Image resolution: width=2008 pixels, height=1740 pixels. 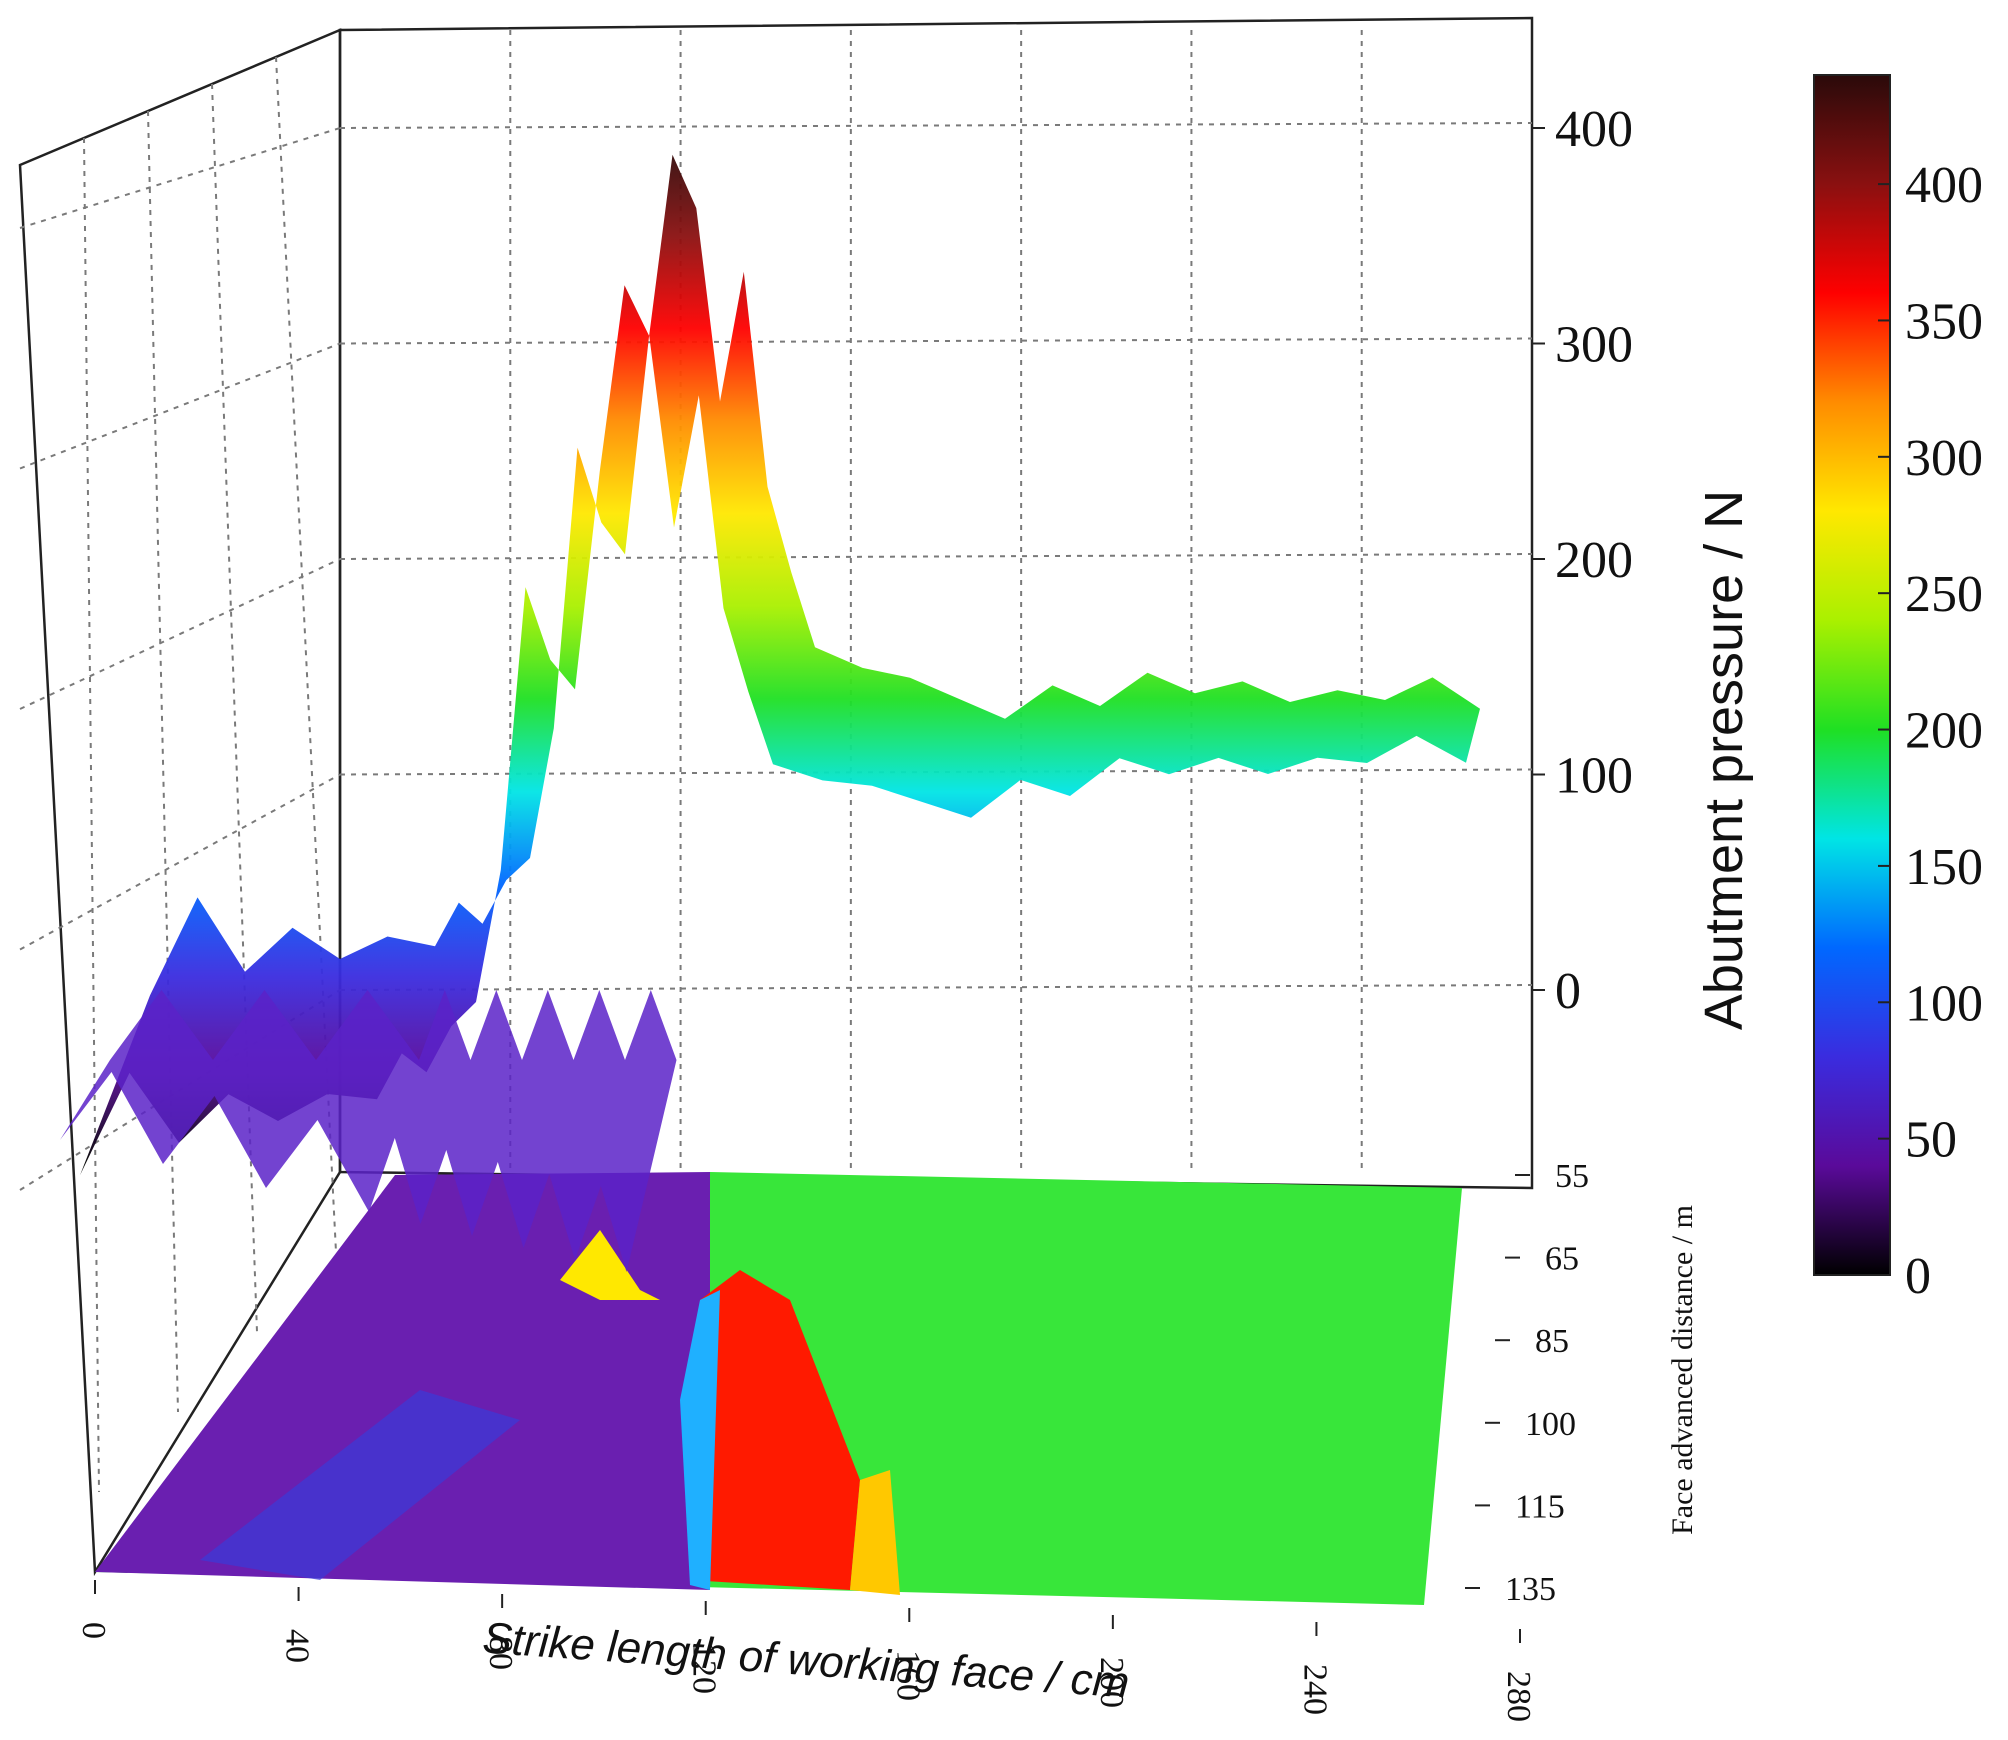 I want to click on colorbar: 0 50 100 150 200 250 300 350 400, so click(x=1898, y=689).